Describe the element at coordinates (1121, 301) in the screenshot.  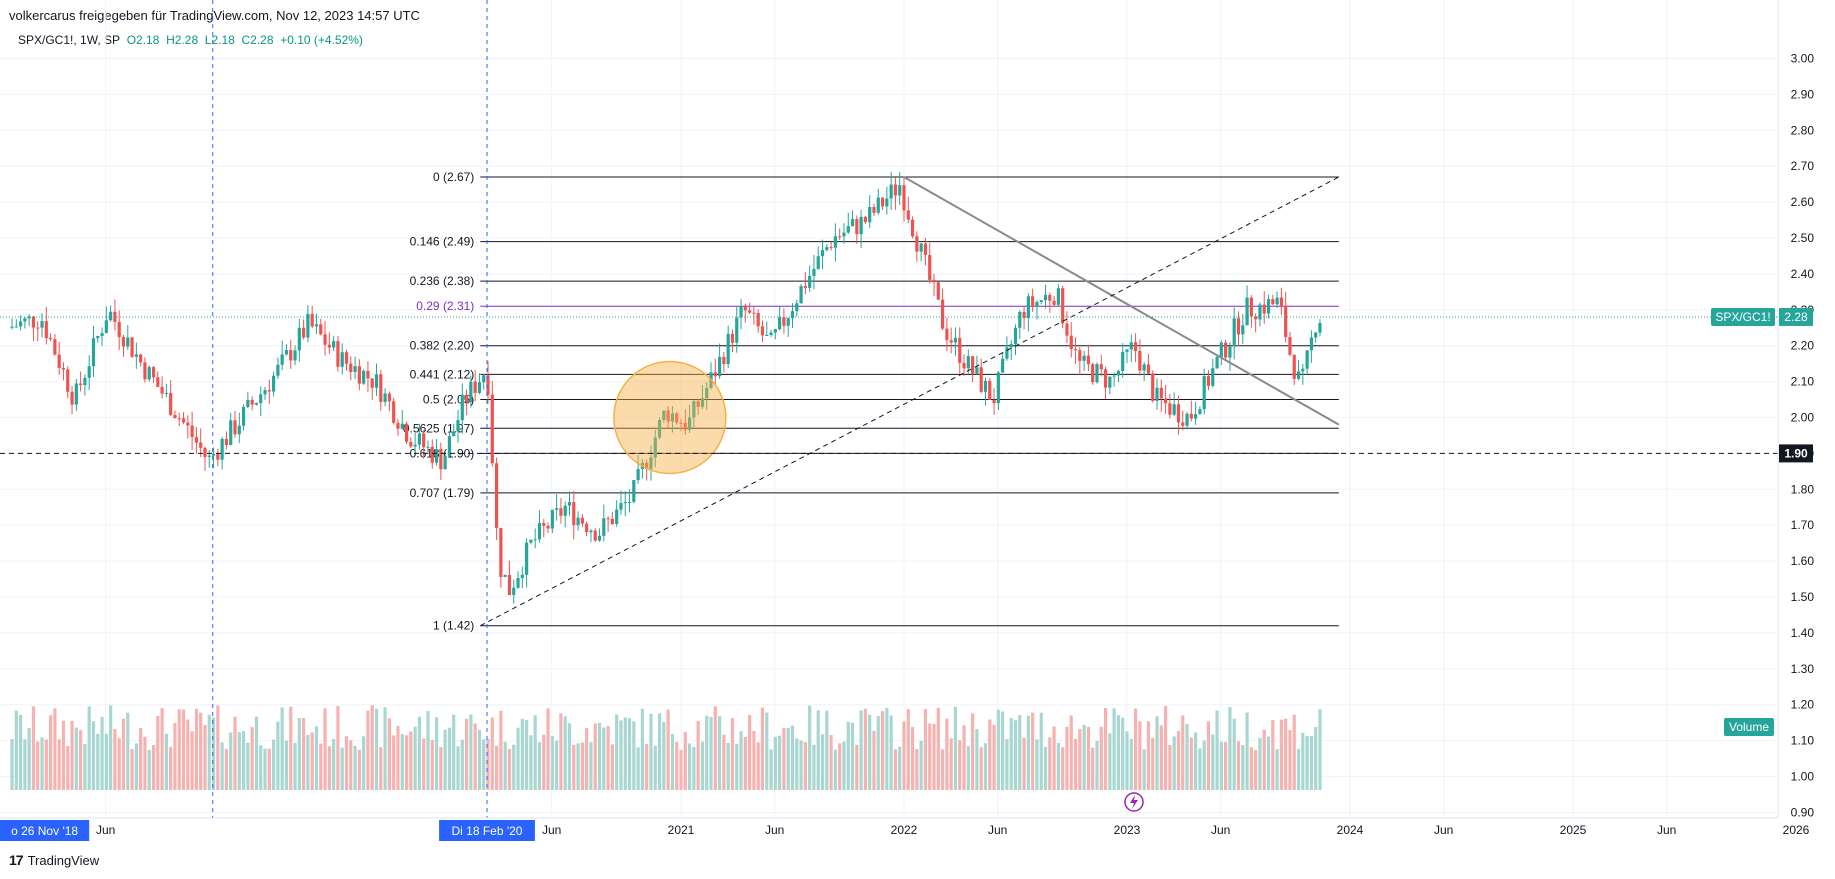
I see `trend-line` at that location.